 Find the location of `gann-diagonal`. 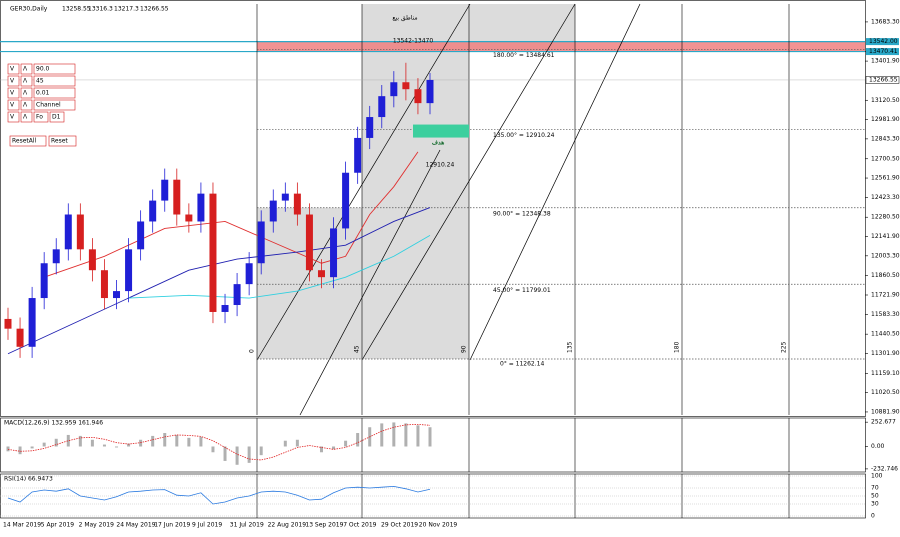

gann-diagonal is located at coordinates (555, 182).